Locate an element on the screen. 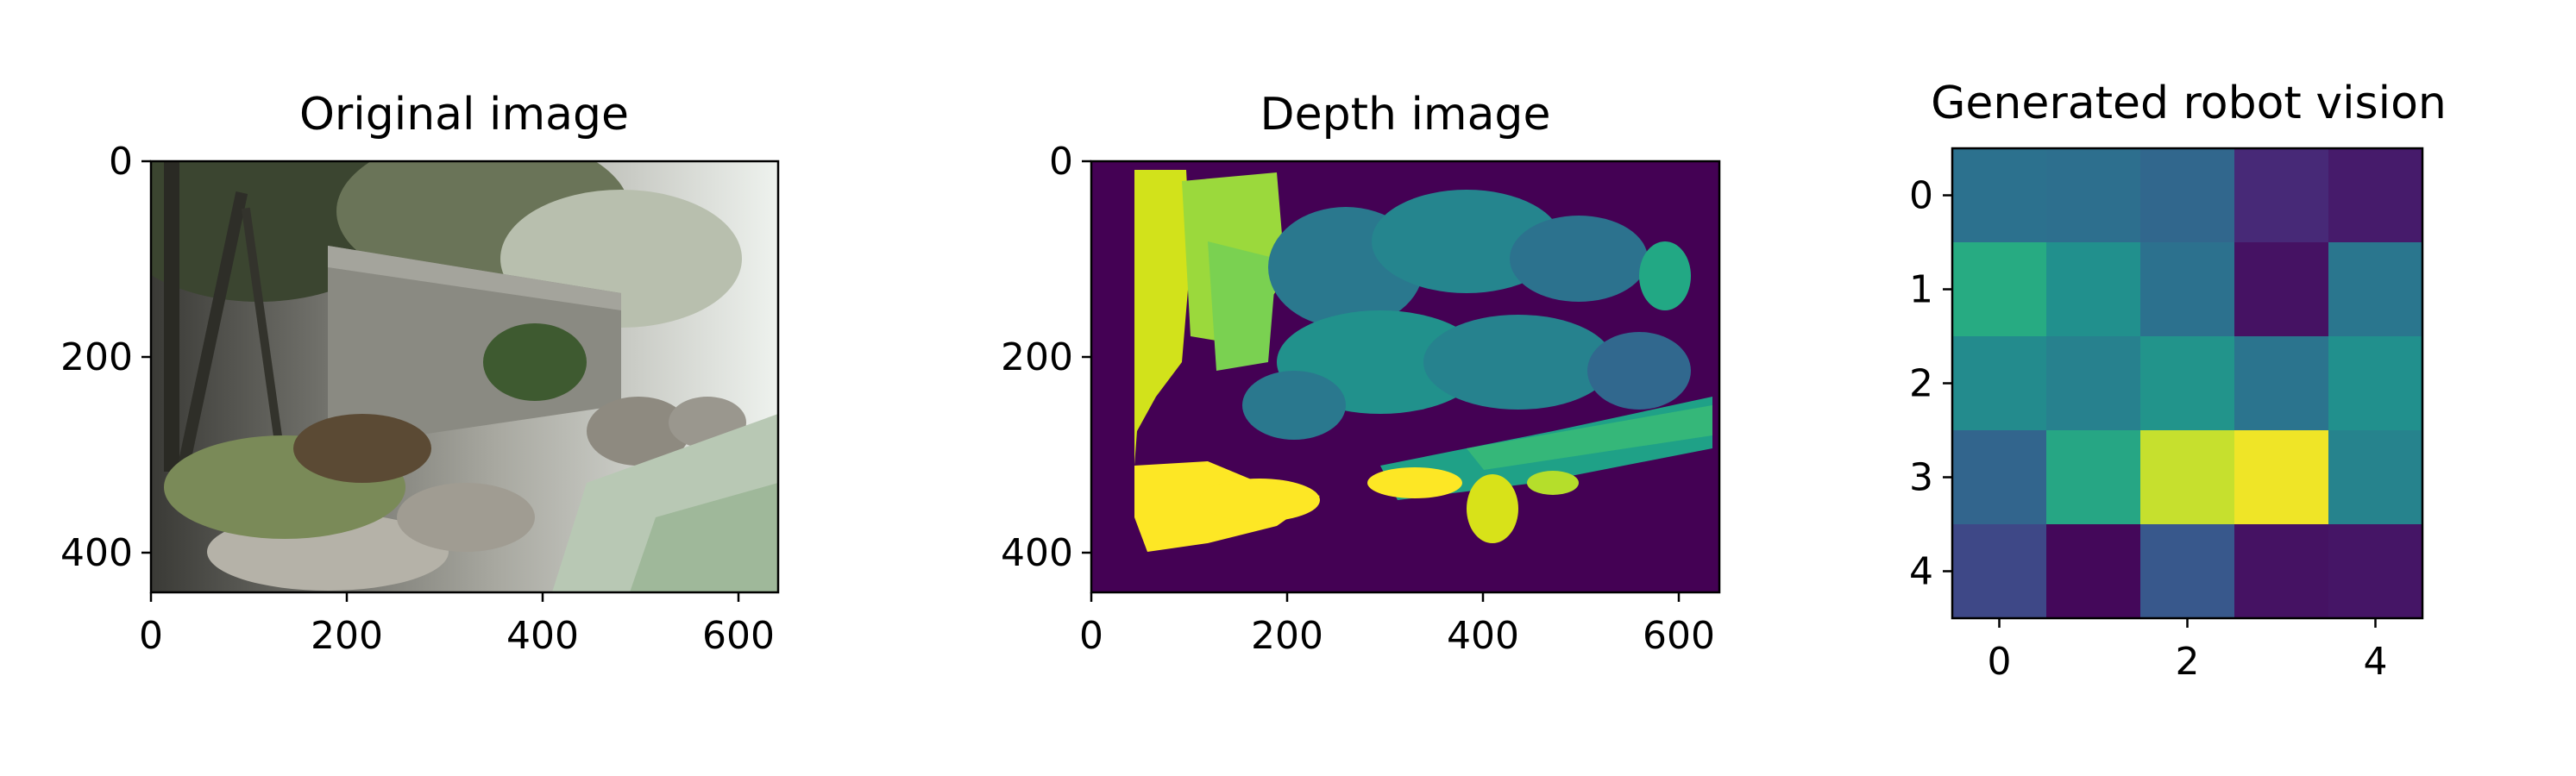 The height and width of the screenshot is (776, 2576). y-tick-label: 1 is located at coordinates (1921, 290).